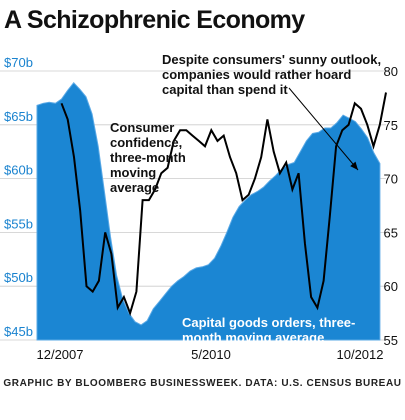 This screenshot has width=405, height=420. Describe the element at coordinates (391, 206) in the screenshot. I see `right-axis: 80 75 70 65 60 55` at that location.